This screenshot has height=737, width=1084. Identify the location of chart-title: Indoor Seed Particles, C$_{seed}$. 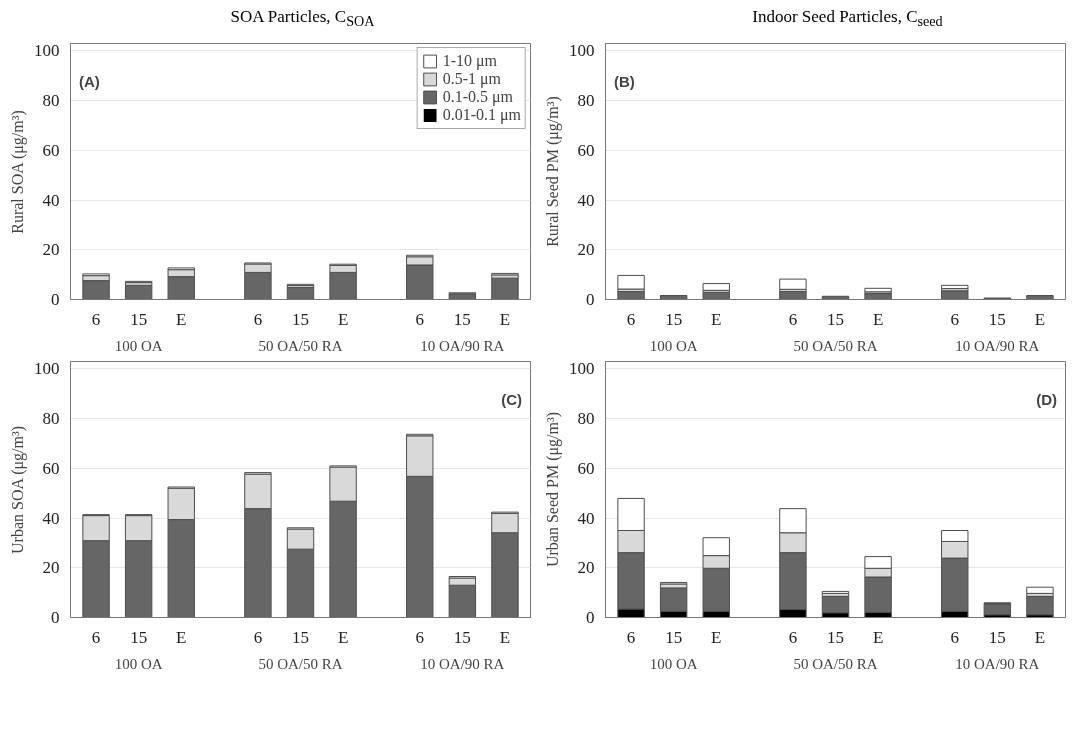
(847, 19).